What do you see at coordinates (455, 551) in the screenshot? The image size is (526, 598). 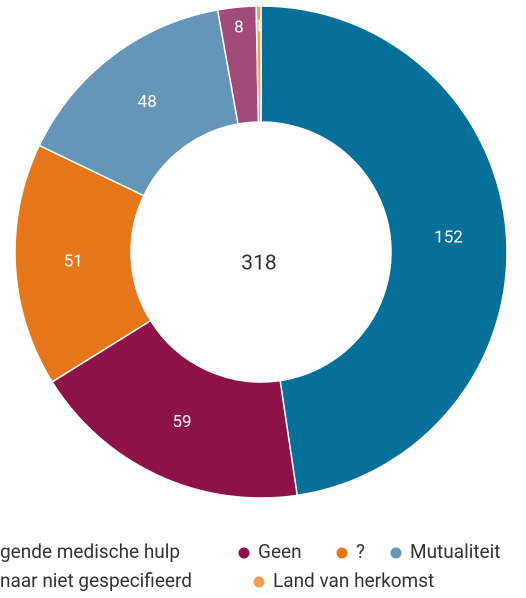 I see `legend-label: Mutualiteit` at bounding box center [455, 551].